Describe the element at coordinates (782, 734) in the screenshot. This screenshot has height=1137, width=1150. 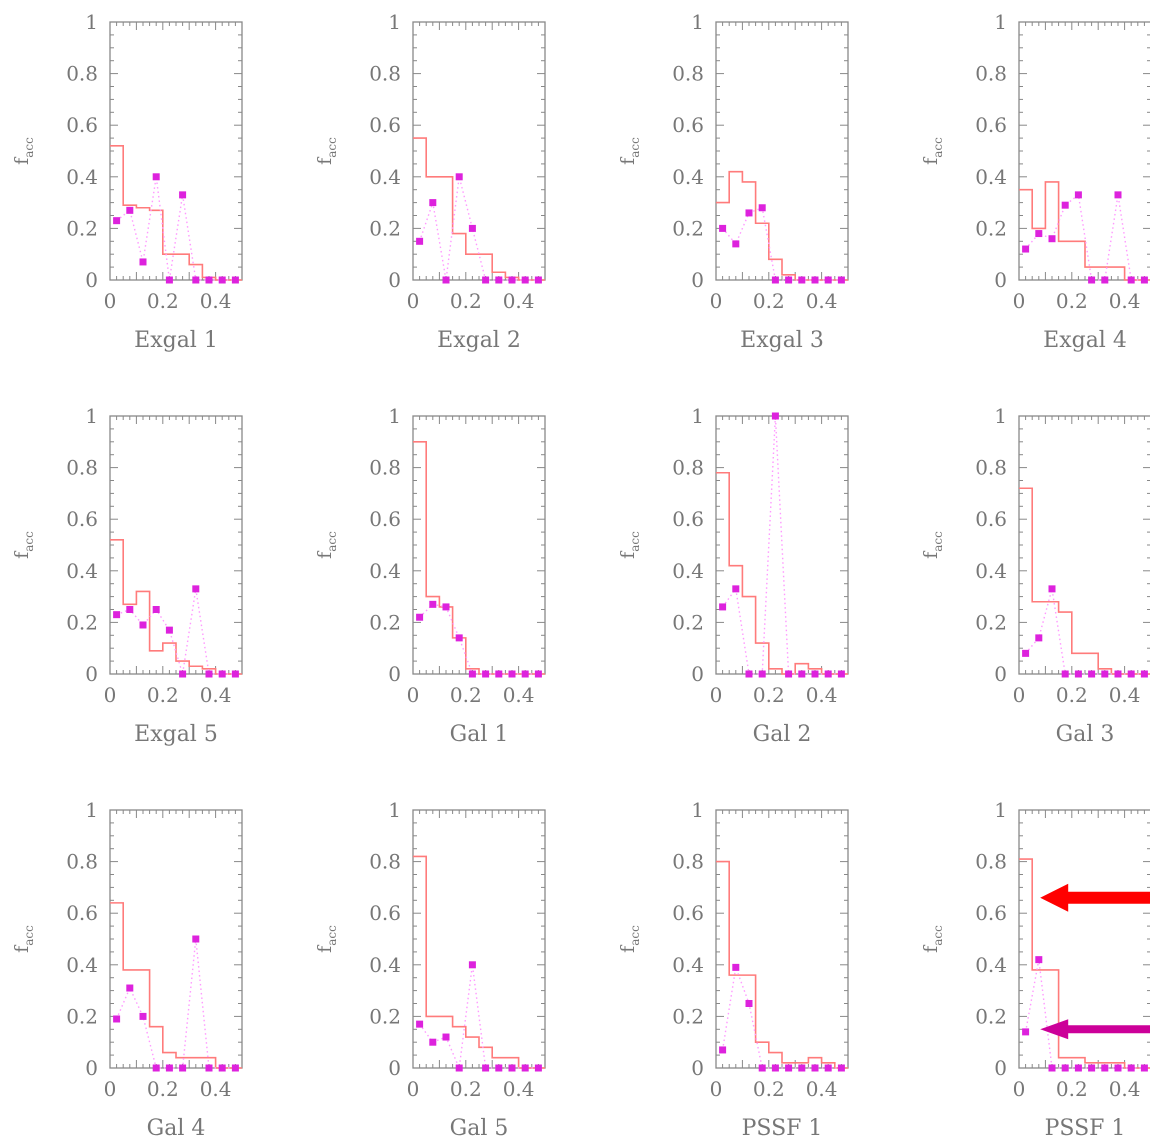
I see `panel-title: Gal 2` at that location.